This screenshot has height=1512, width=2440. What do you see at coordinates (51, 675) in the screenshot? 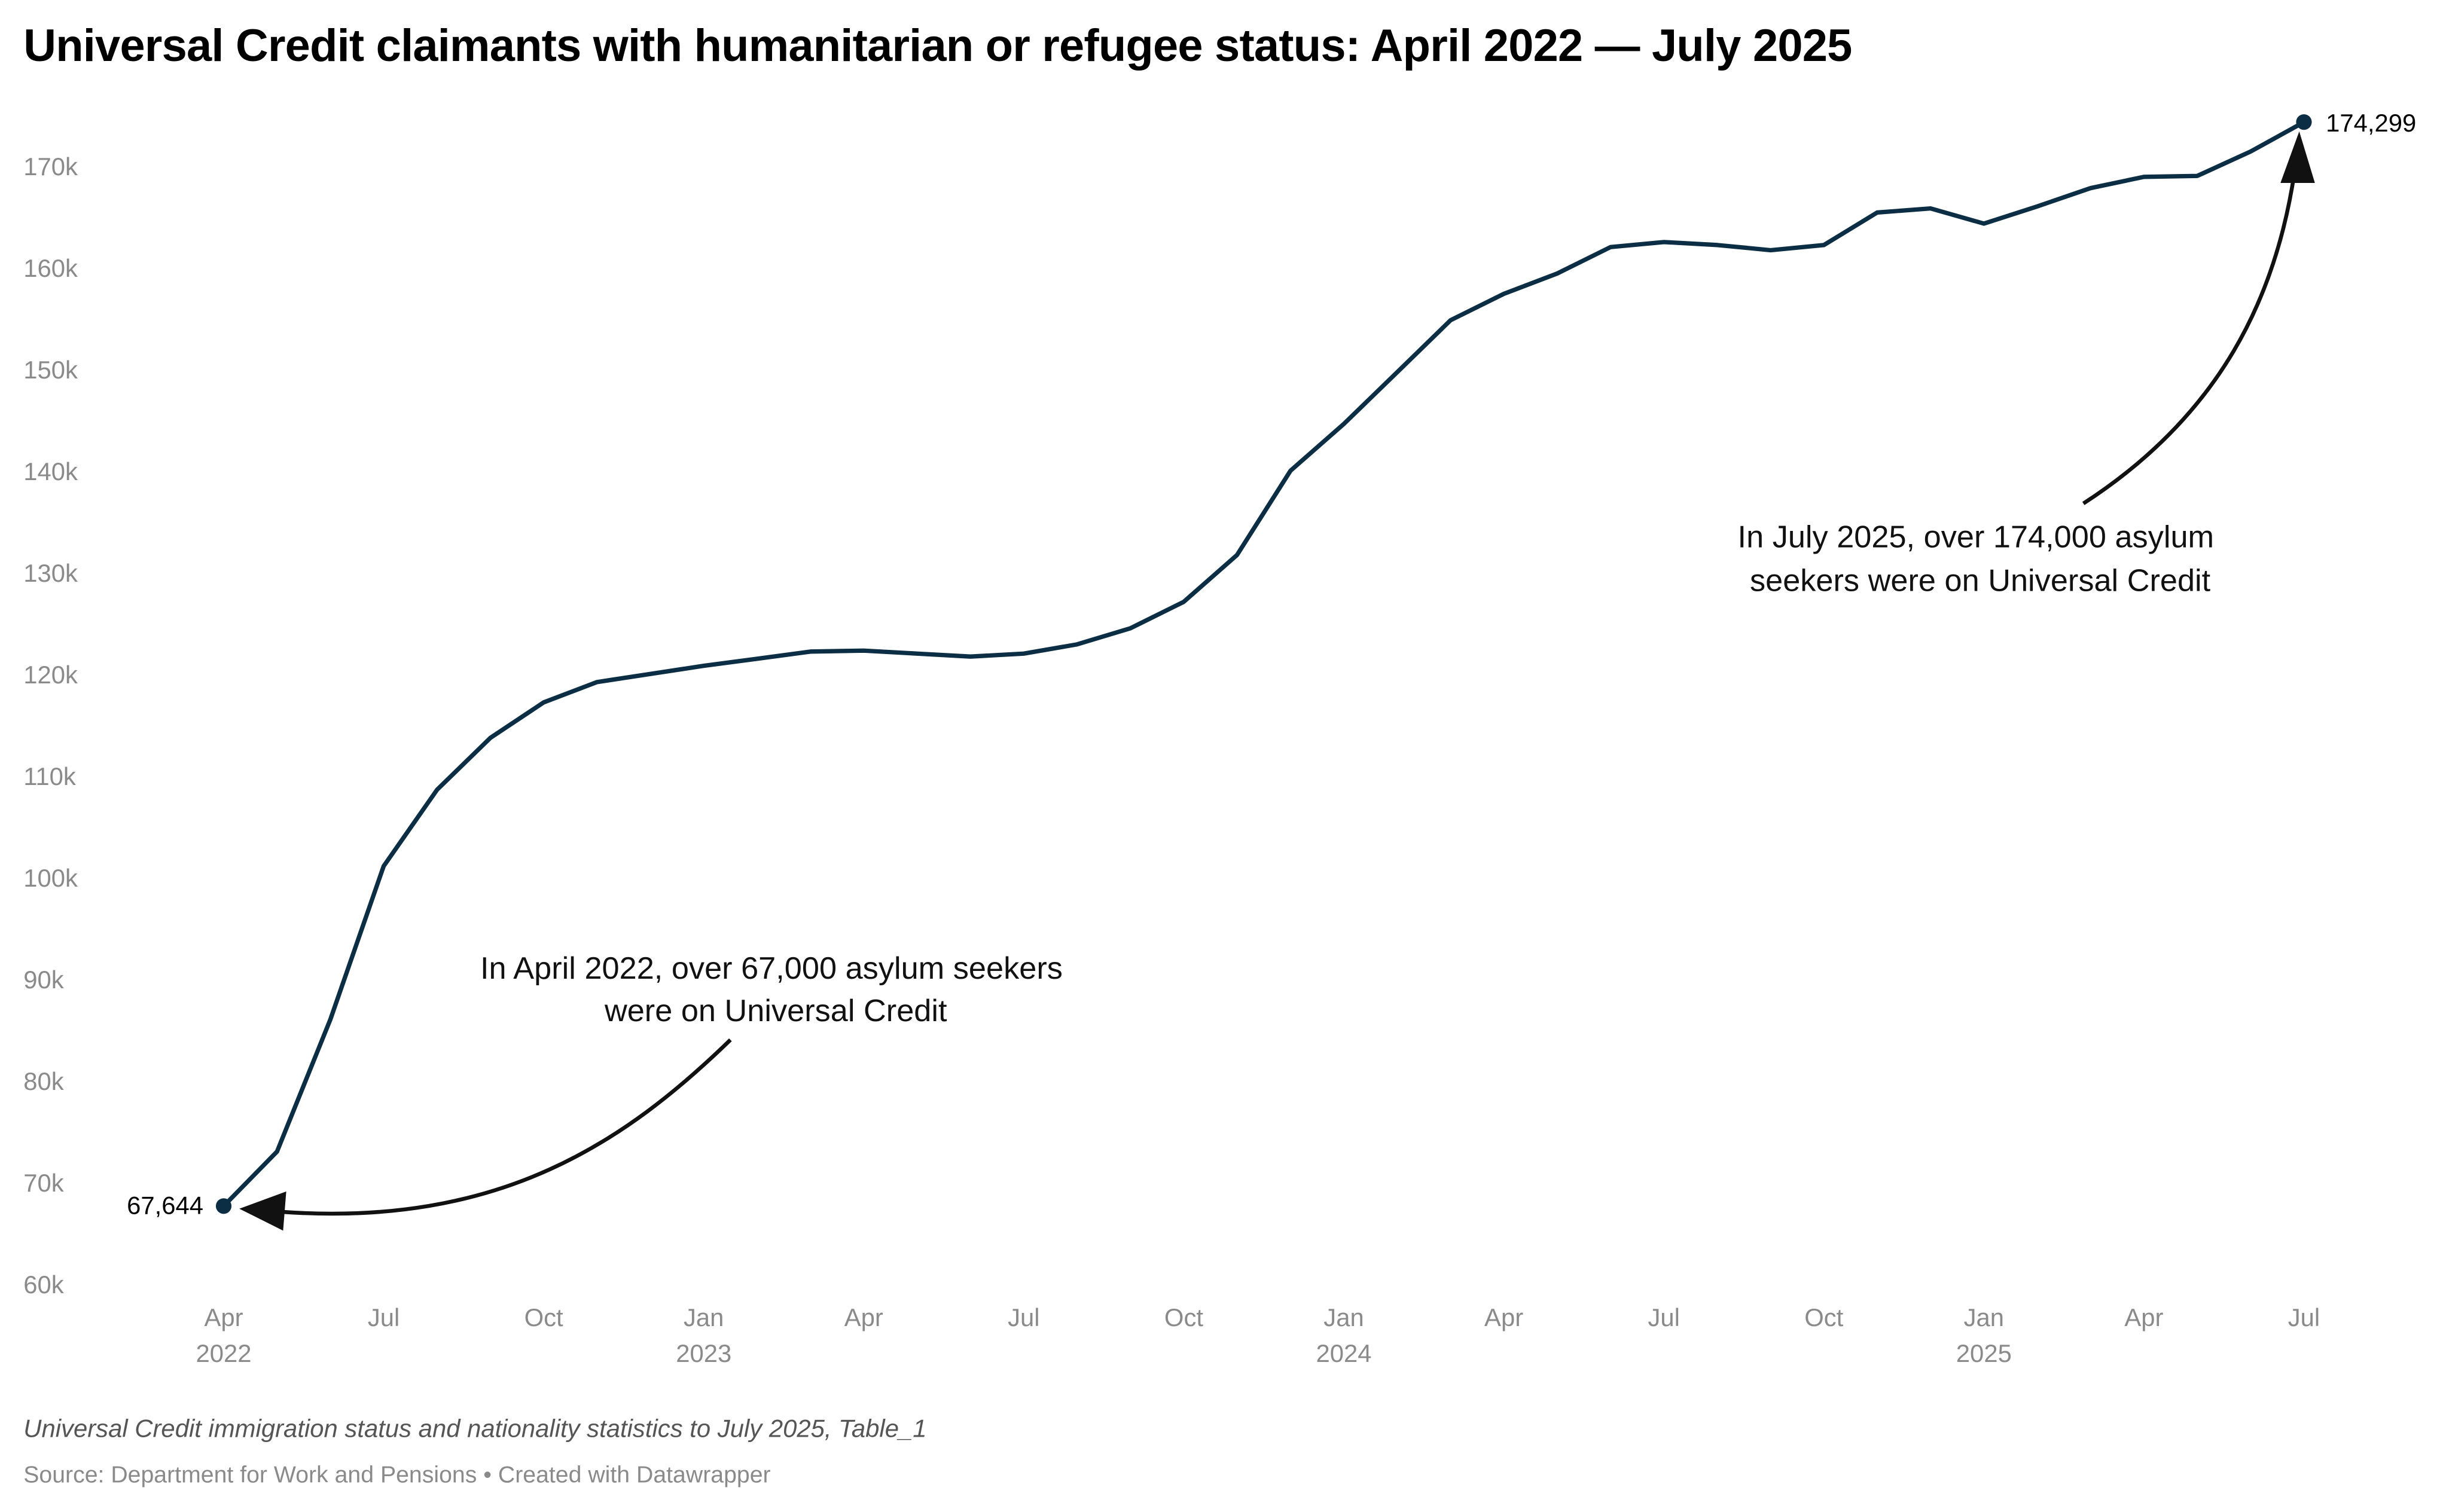
I see `y-tick-label: 120k` at bounding box center [51, 675].